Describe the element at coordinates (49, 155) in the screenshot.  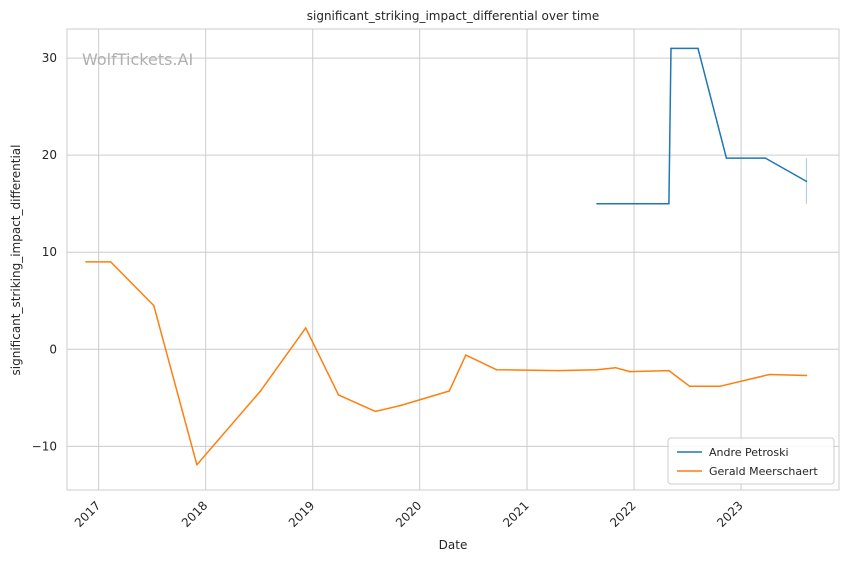
I see `y-tick-label: 20` at that location.